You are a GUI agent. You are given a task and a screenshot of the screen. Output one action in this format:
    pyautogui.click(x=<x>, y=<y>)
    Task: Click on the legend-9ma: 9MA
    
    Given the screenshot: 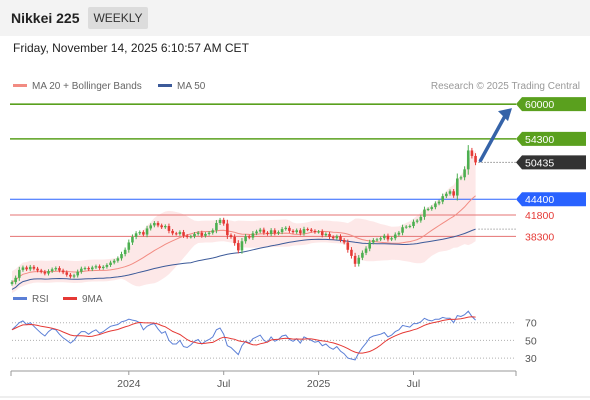 What is the action you would take?
    pyautogui.click(x=83, y=299)
    